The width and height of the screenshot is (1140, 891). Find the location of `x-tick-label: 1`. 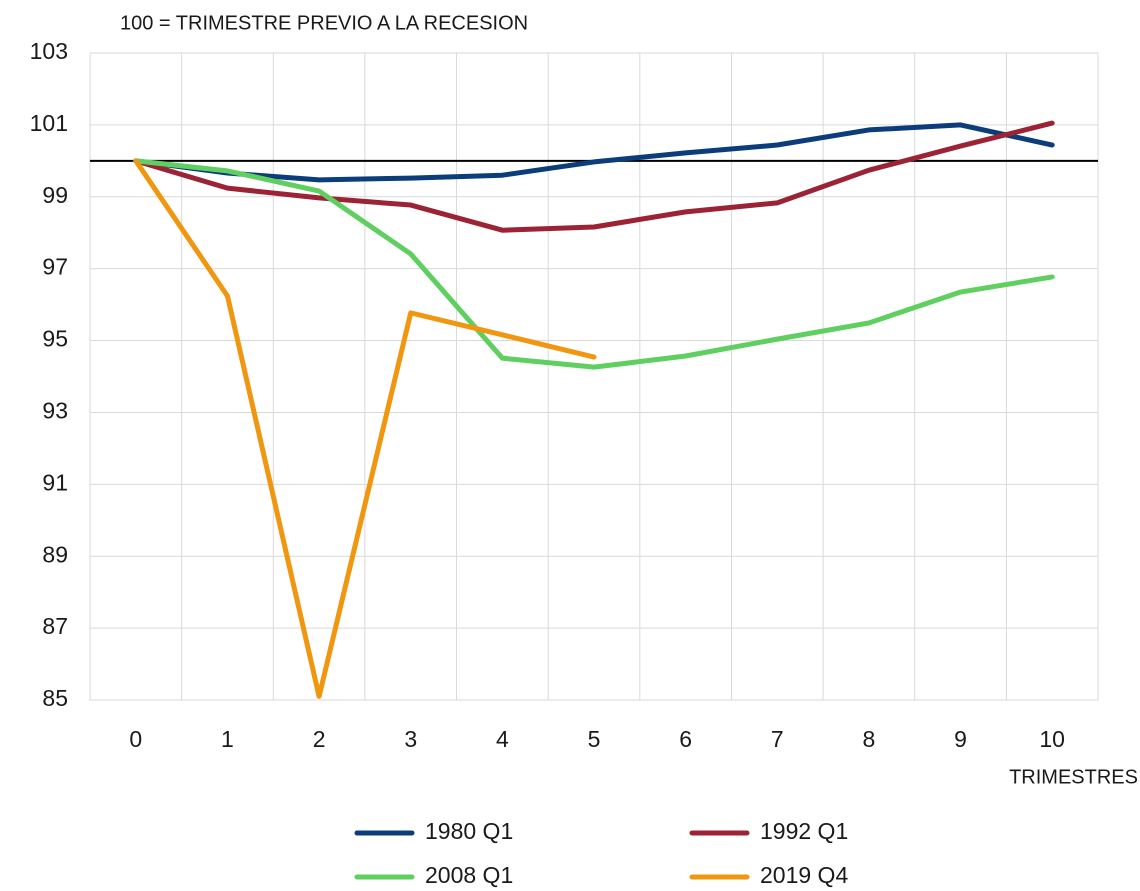

x-tick-label: 1 is located at coordinates (227, 739).